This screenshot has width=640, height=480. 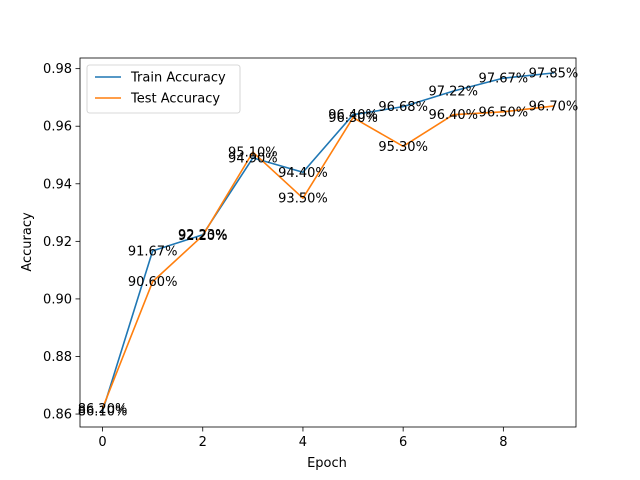 What do you see at coordinates (178, 78) in the screenshot?
I see `legend-label-train: Train Accuracy` at bounding box center [178, 78].